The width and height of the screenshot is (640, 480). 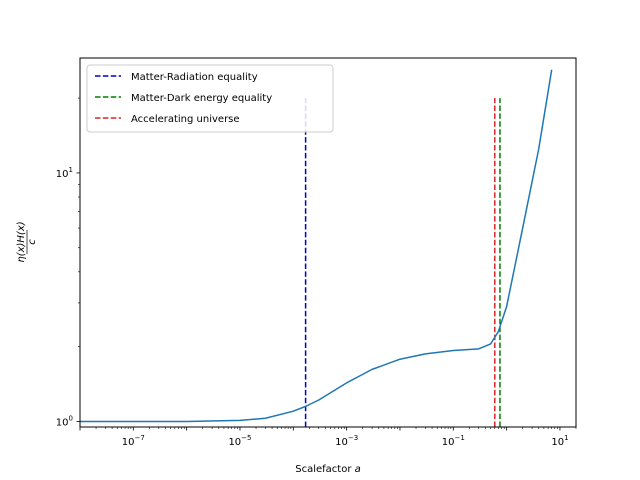 What do you see at coordinates (328, 469) in the screenshot?
I see `x-axis-label: Scalefactor a` at bounding box center [328, 469].